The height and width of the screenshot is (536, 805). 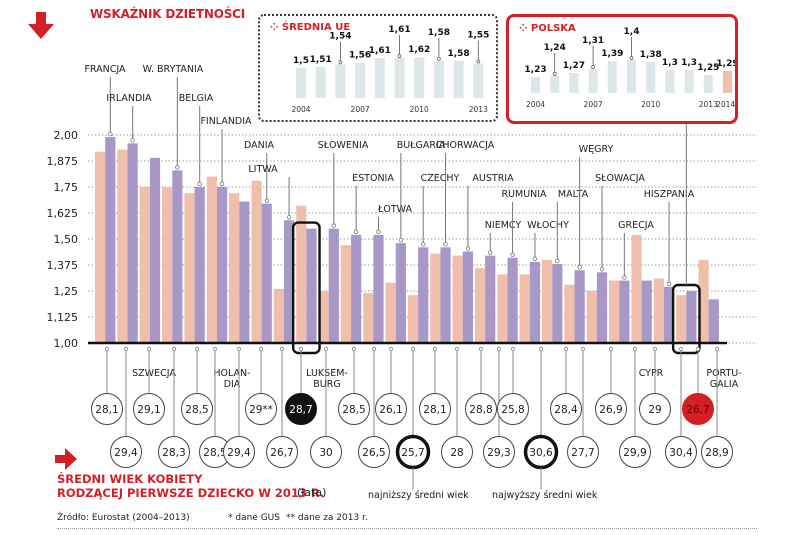 I want to click on age-value: 26,7, so click(x=281, y=453).